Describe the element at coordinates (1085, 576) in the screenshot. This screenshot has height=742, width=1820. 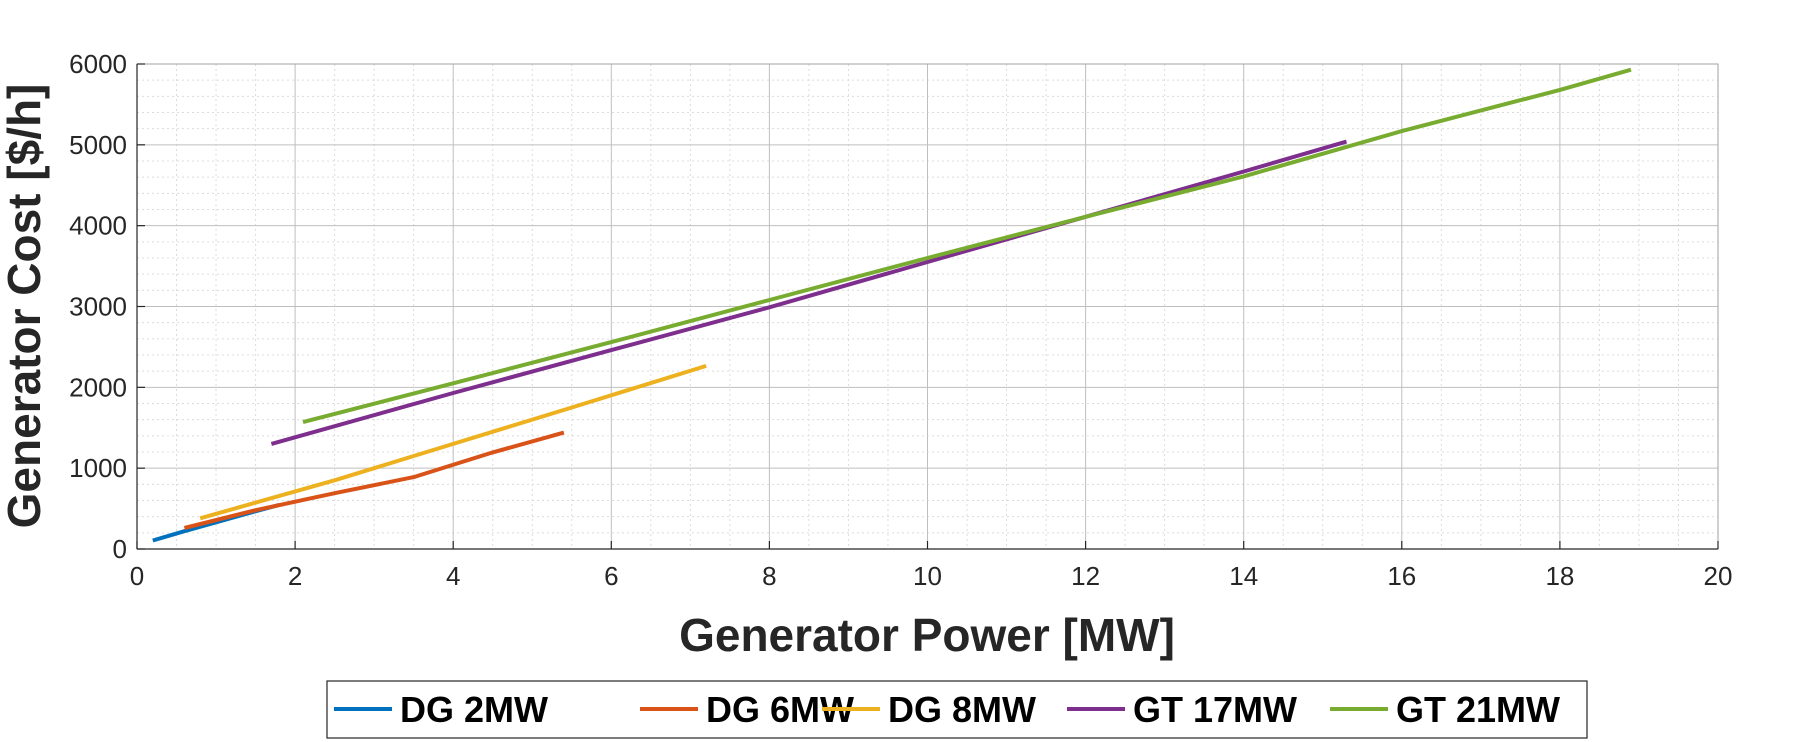
I see `x-tick-label: 12` at that location.